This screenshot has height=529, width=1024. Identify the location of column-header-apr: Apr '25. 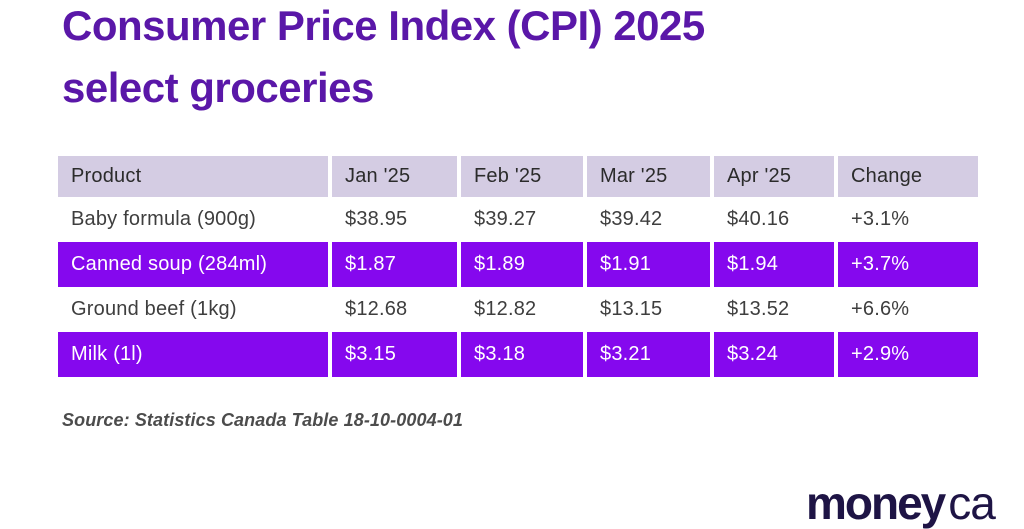
(773, 176).